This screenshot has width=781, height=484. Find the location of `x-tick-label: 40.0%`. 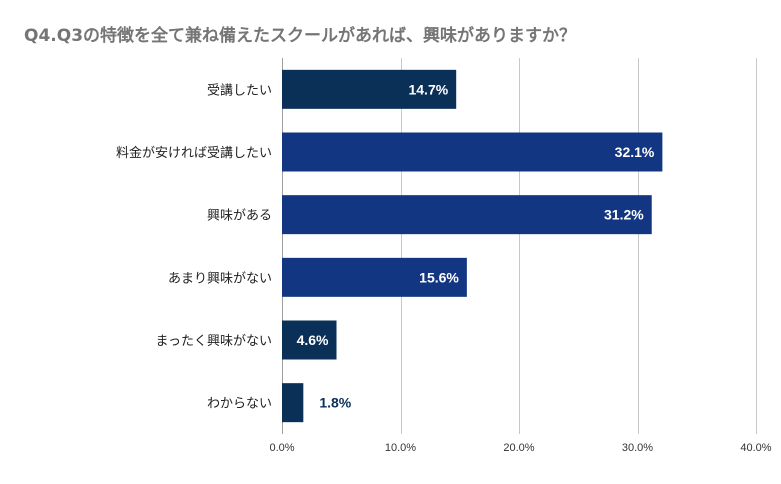

x-tick-label: 40.0% is located at coordinates (755, 448).